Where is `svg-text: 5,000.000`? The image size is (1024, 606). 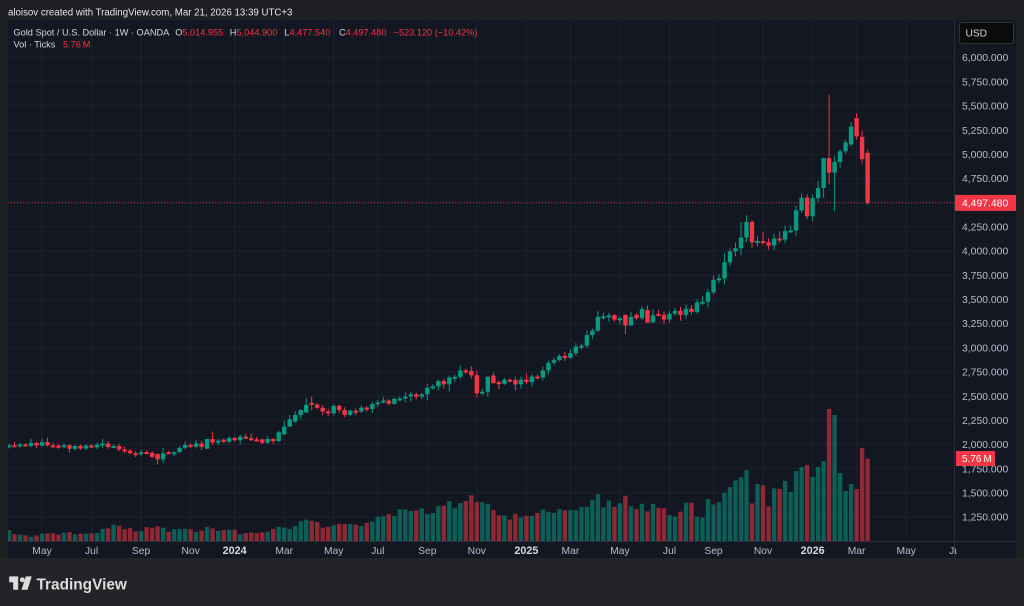 svg-text: 5,000.000 is located at coordinates (985, 155).